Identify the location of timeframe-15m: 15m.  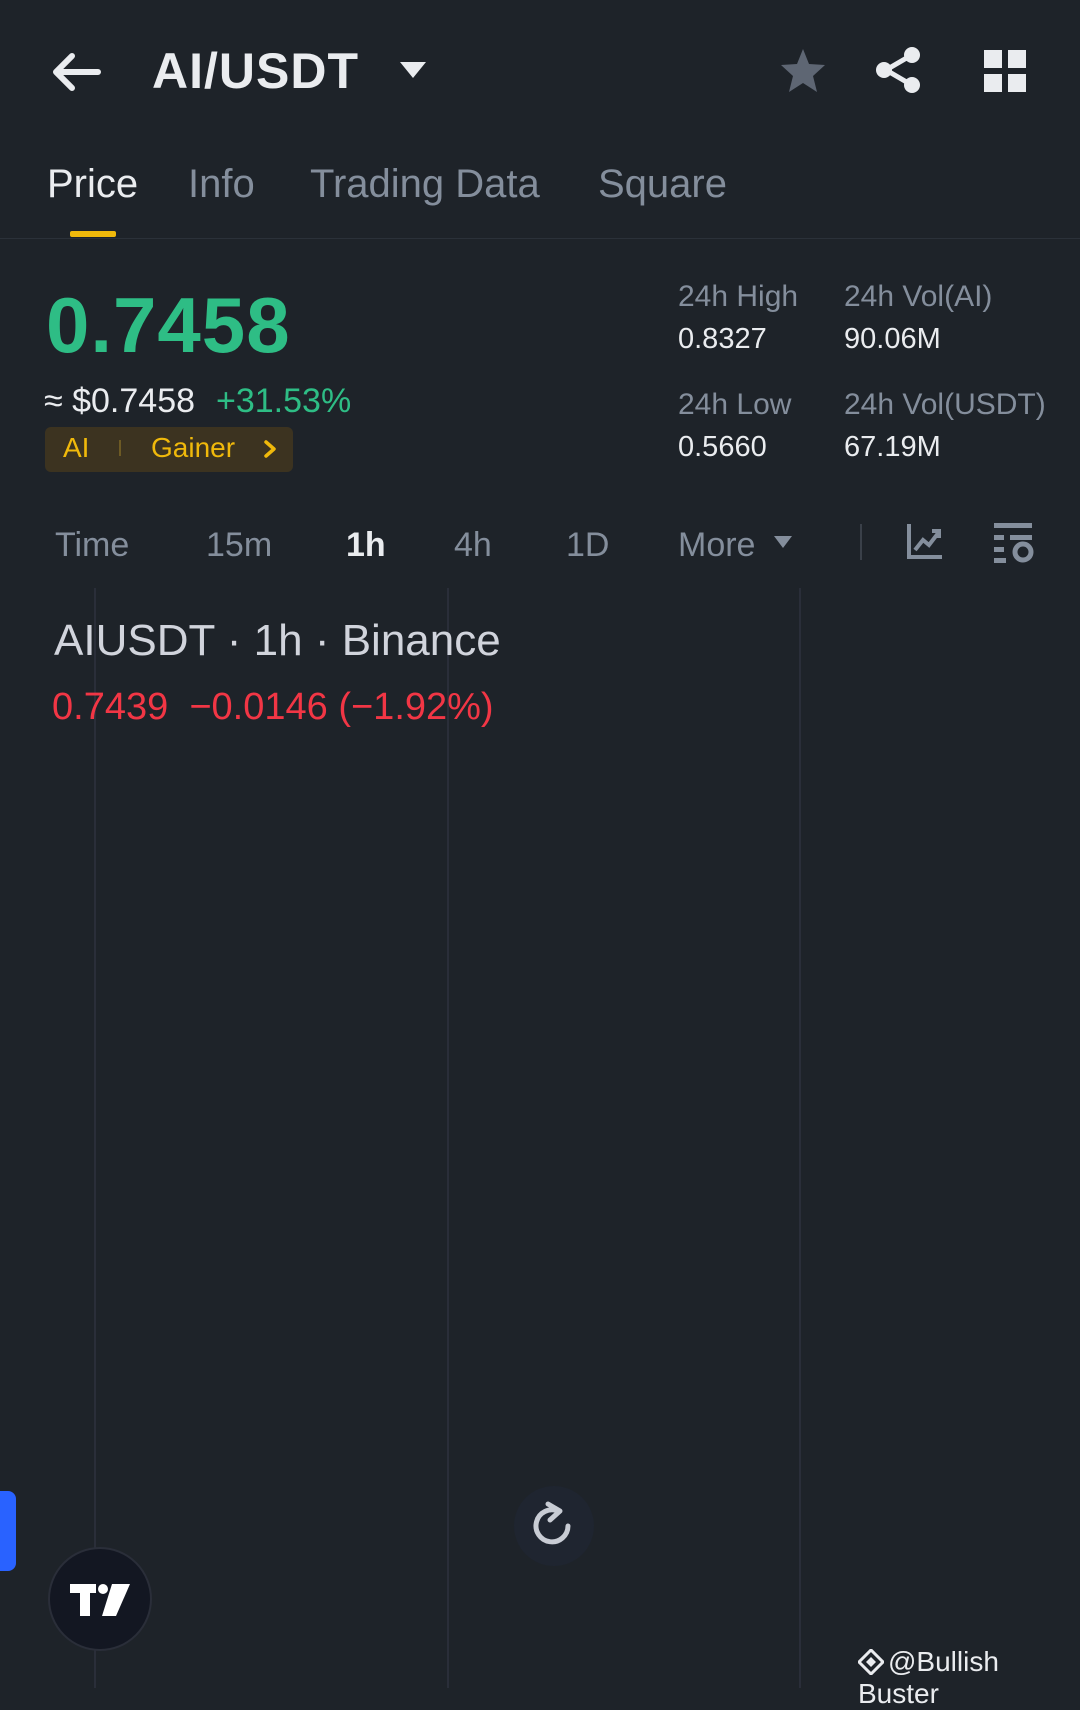
(239, 545).